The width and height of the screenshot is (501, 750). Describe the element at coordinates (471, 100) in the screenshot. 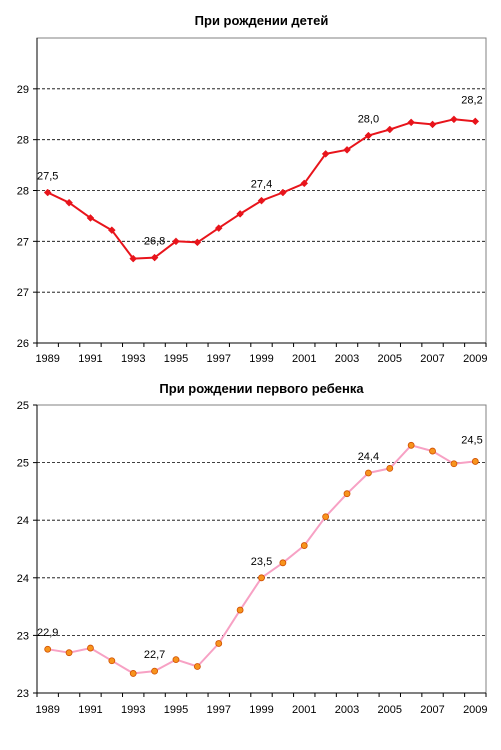

I see `data-label: 28,2` at that location.